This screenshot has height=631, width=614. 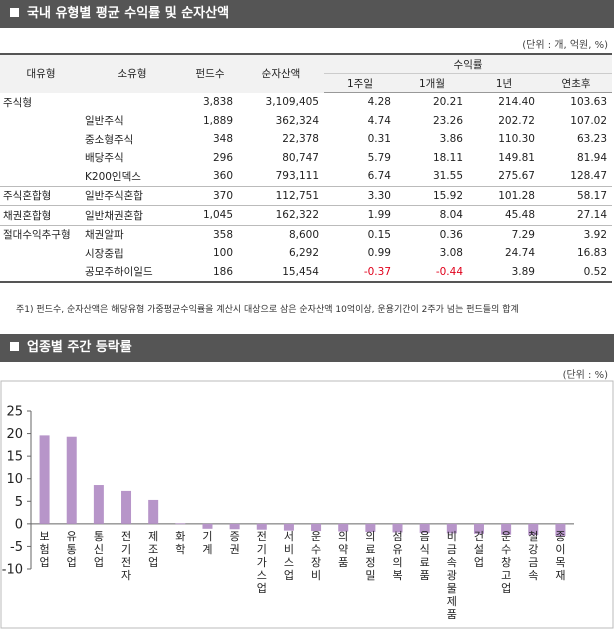 I want to click on y-tick-label: 10, so click(x=14, y=479).